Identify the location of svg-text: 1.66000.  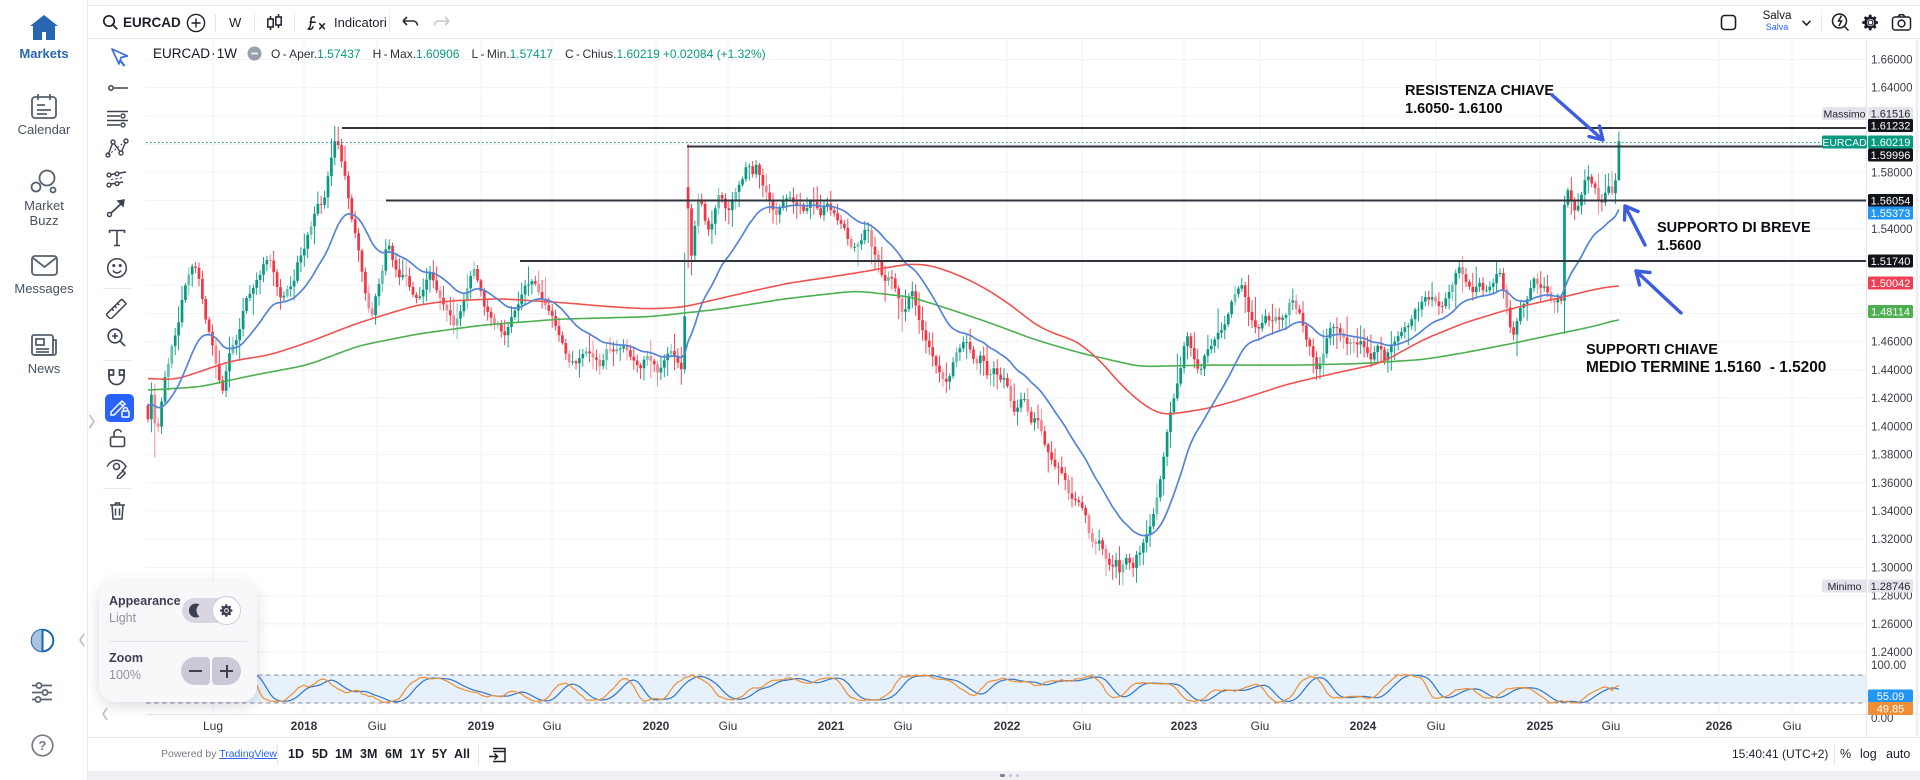
(1892, 61).